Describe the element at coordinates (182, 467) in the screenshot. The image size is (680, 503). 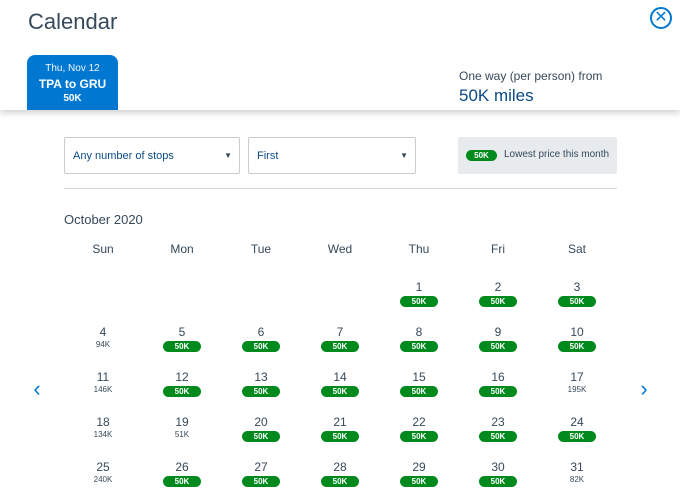
I see `day-number: 26` at that location.